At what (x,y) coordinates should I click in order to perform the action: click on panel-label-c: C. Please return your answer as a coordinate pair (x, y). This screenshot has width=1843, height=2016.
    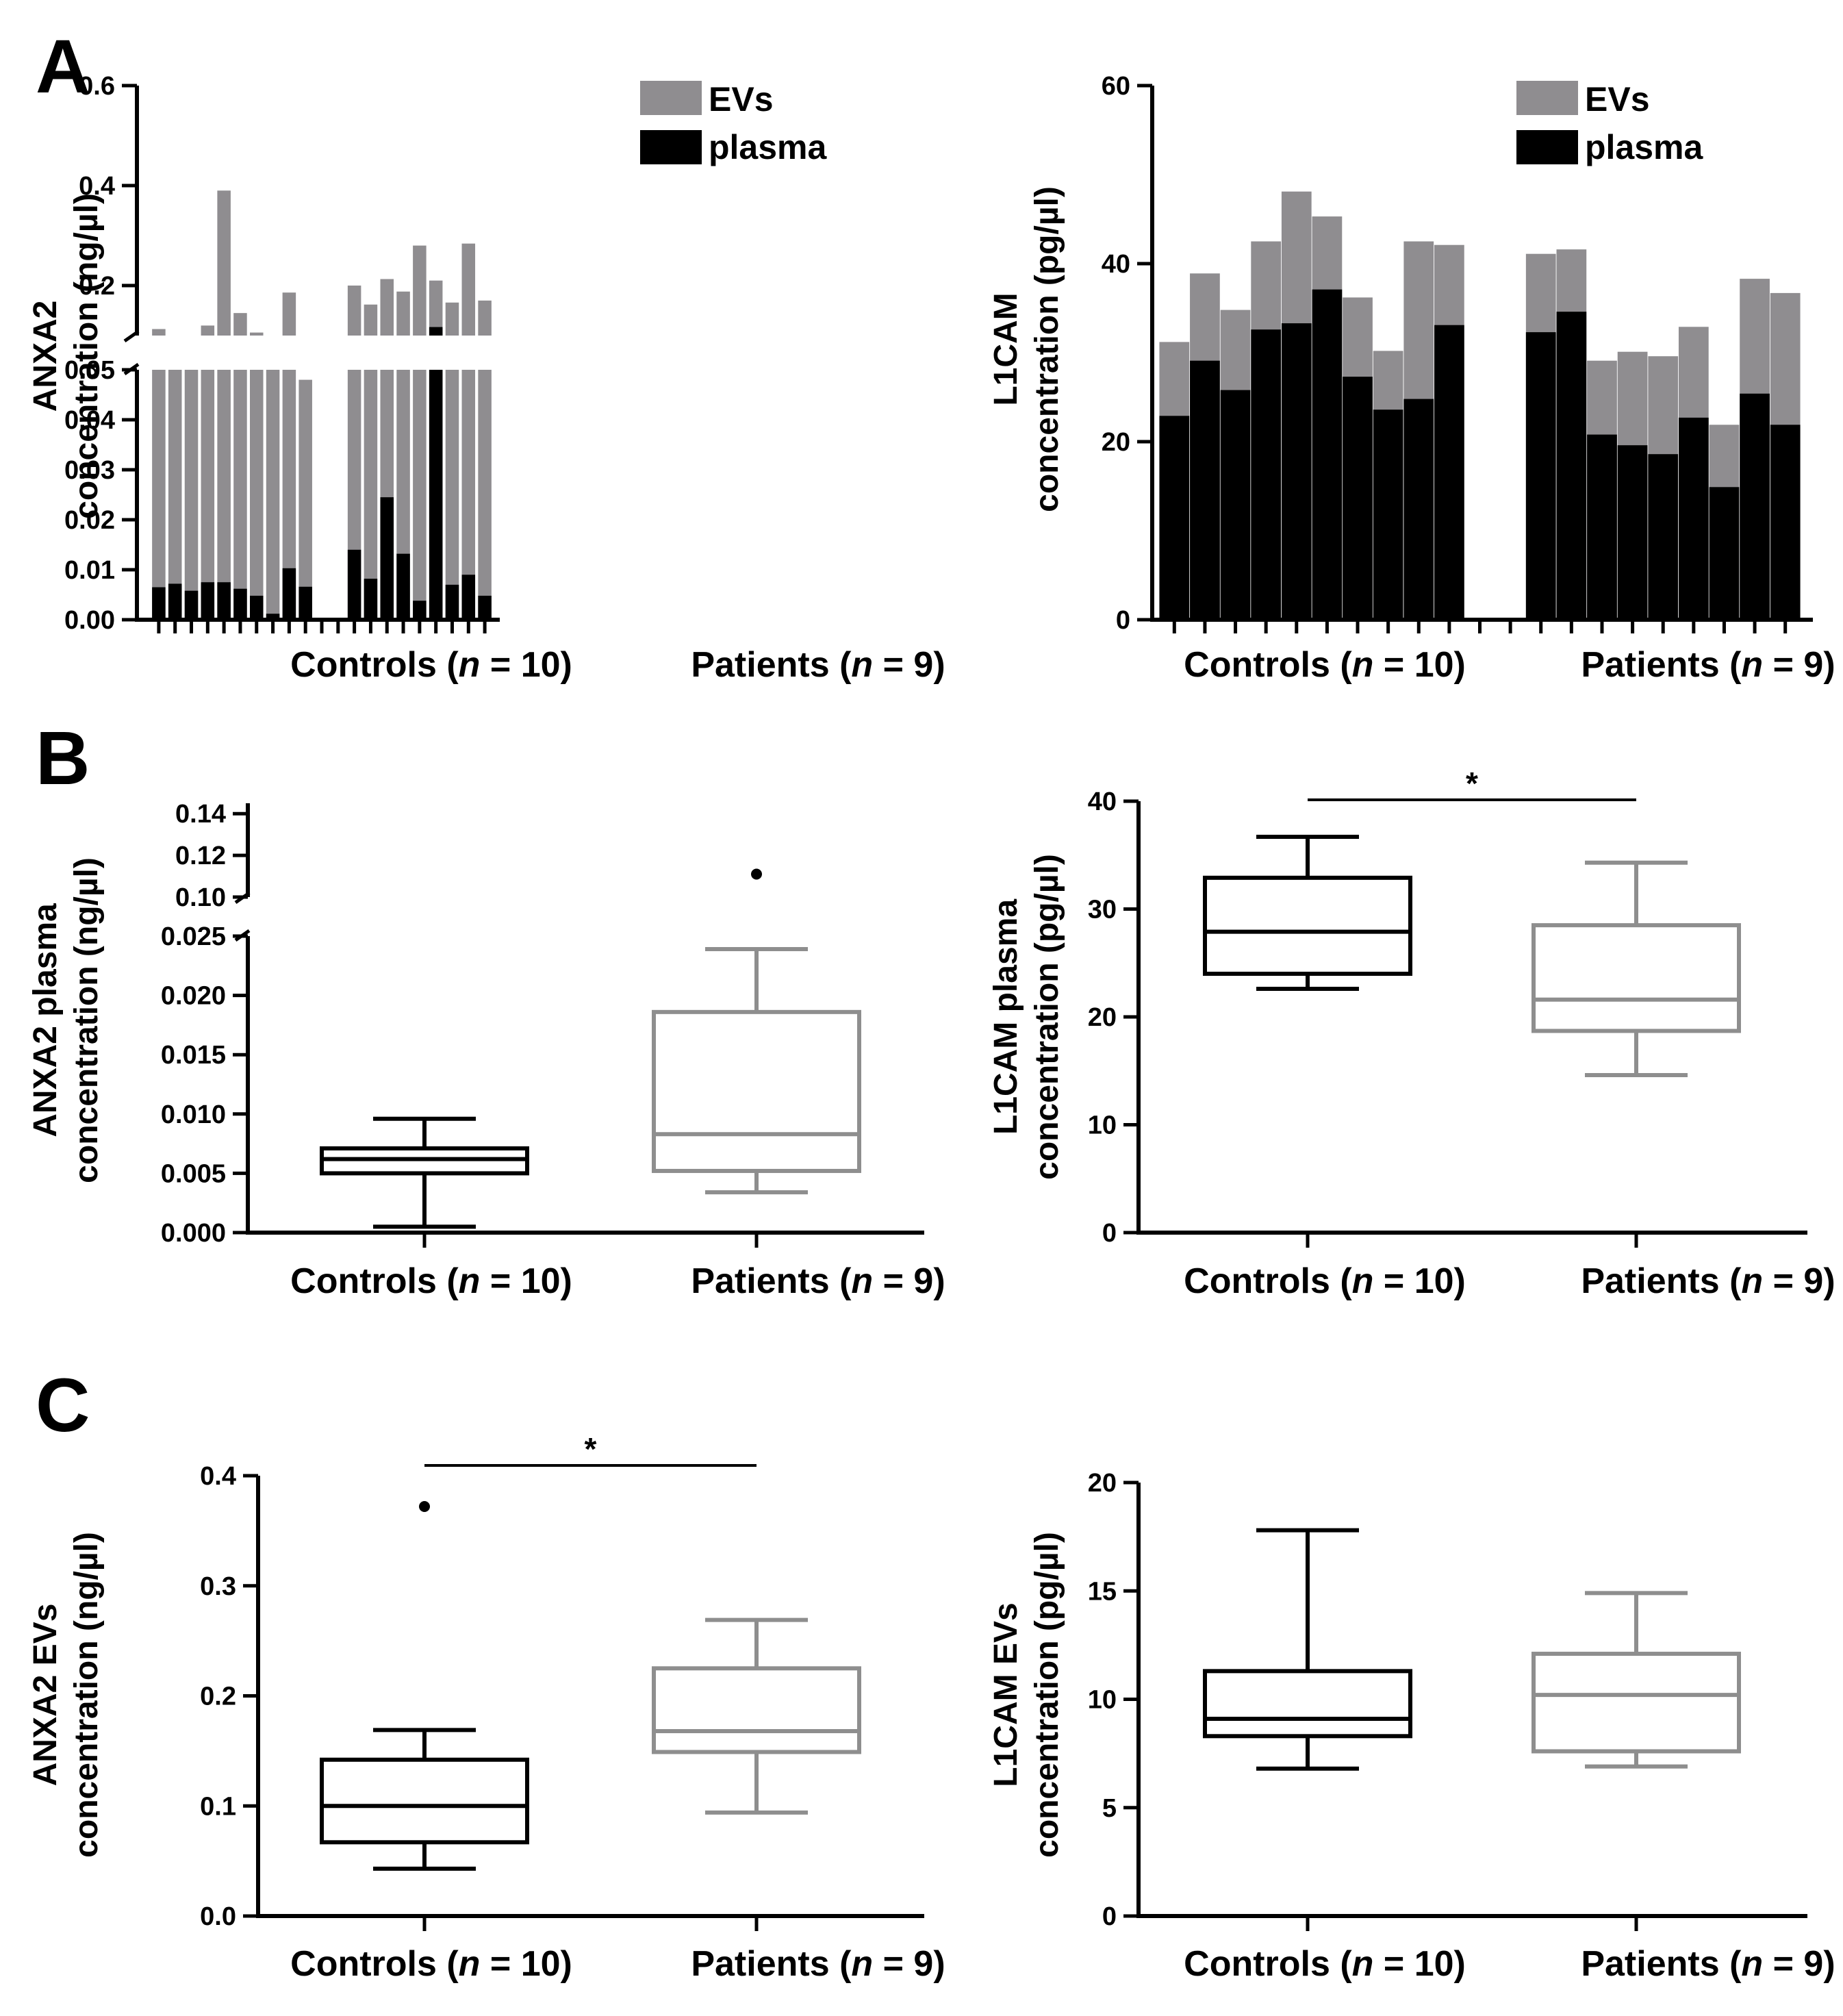
    Looking at the image, I should click on (63, 1405).